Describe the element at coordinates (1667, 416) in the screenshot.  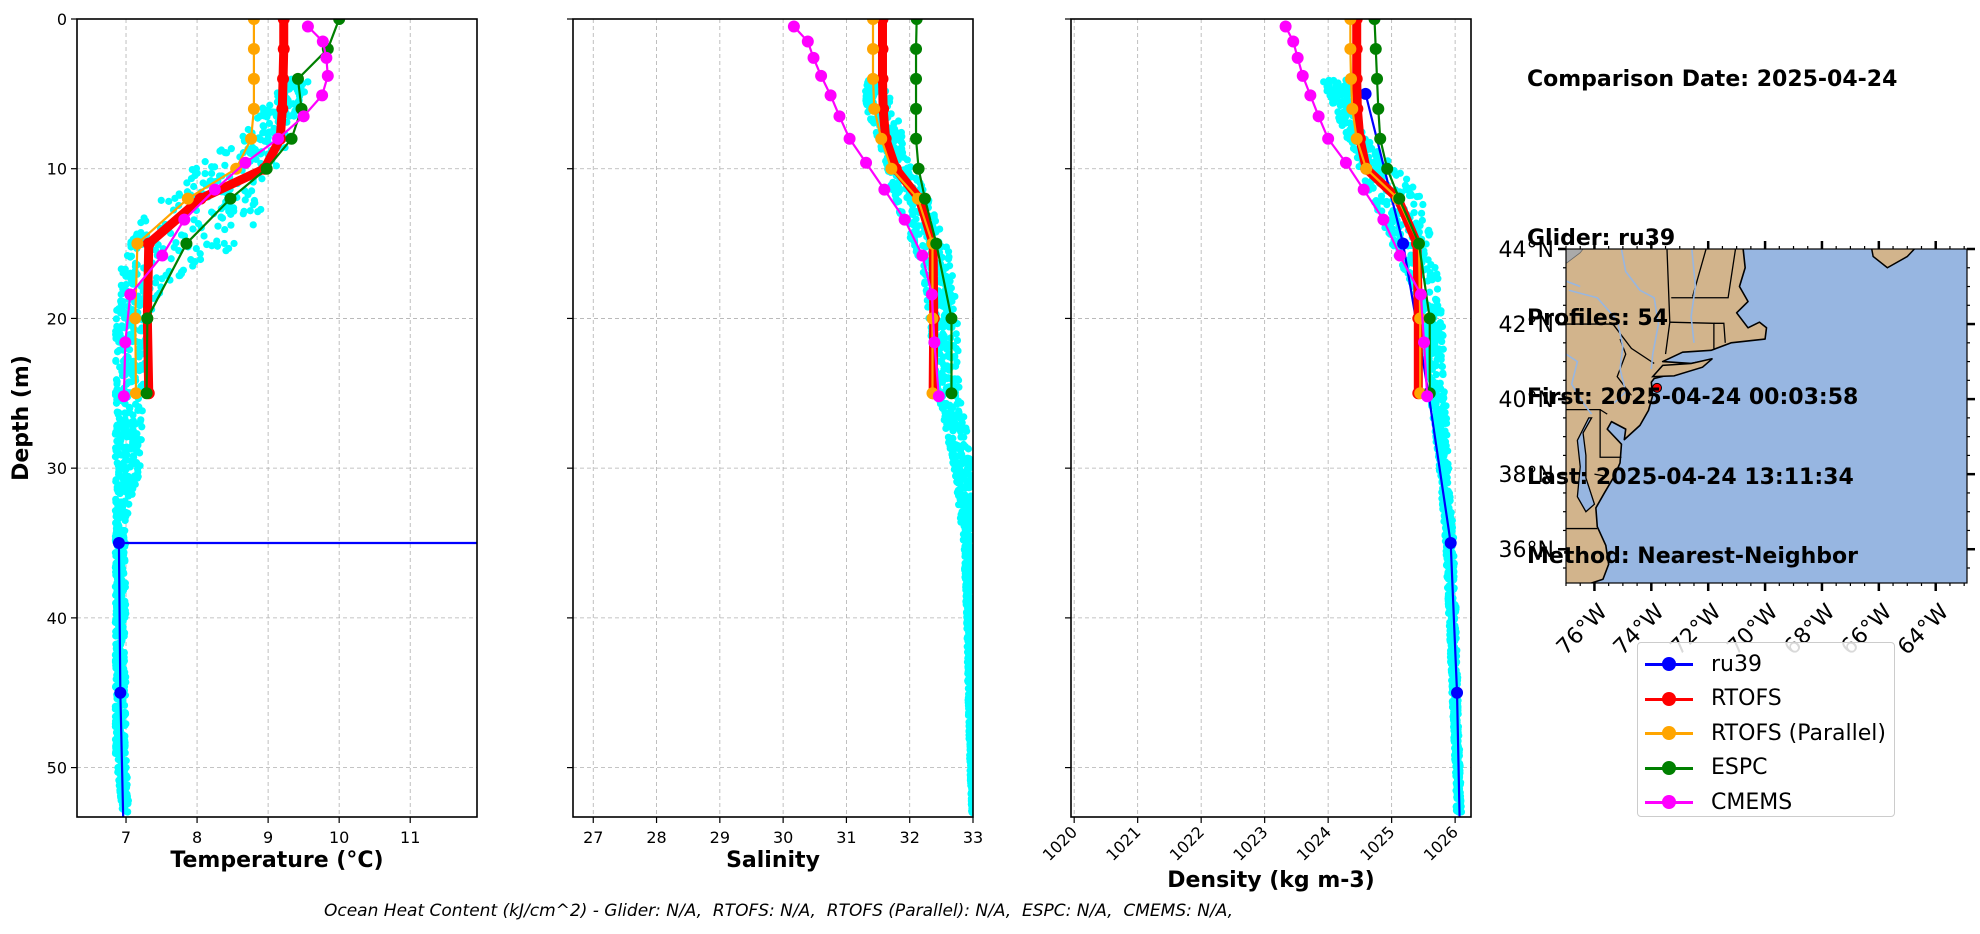
I see `land-mass` at that location.